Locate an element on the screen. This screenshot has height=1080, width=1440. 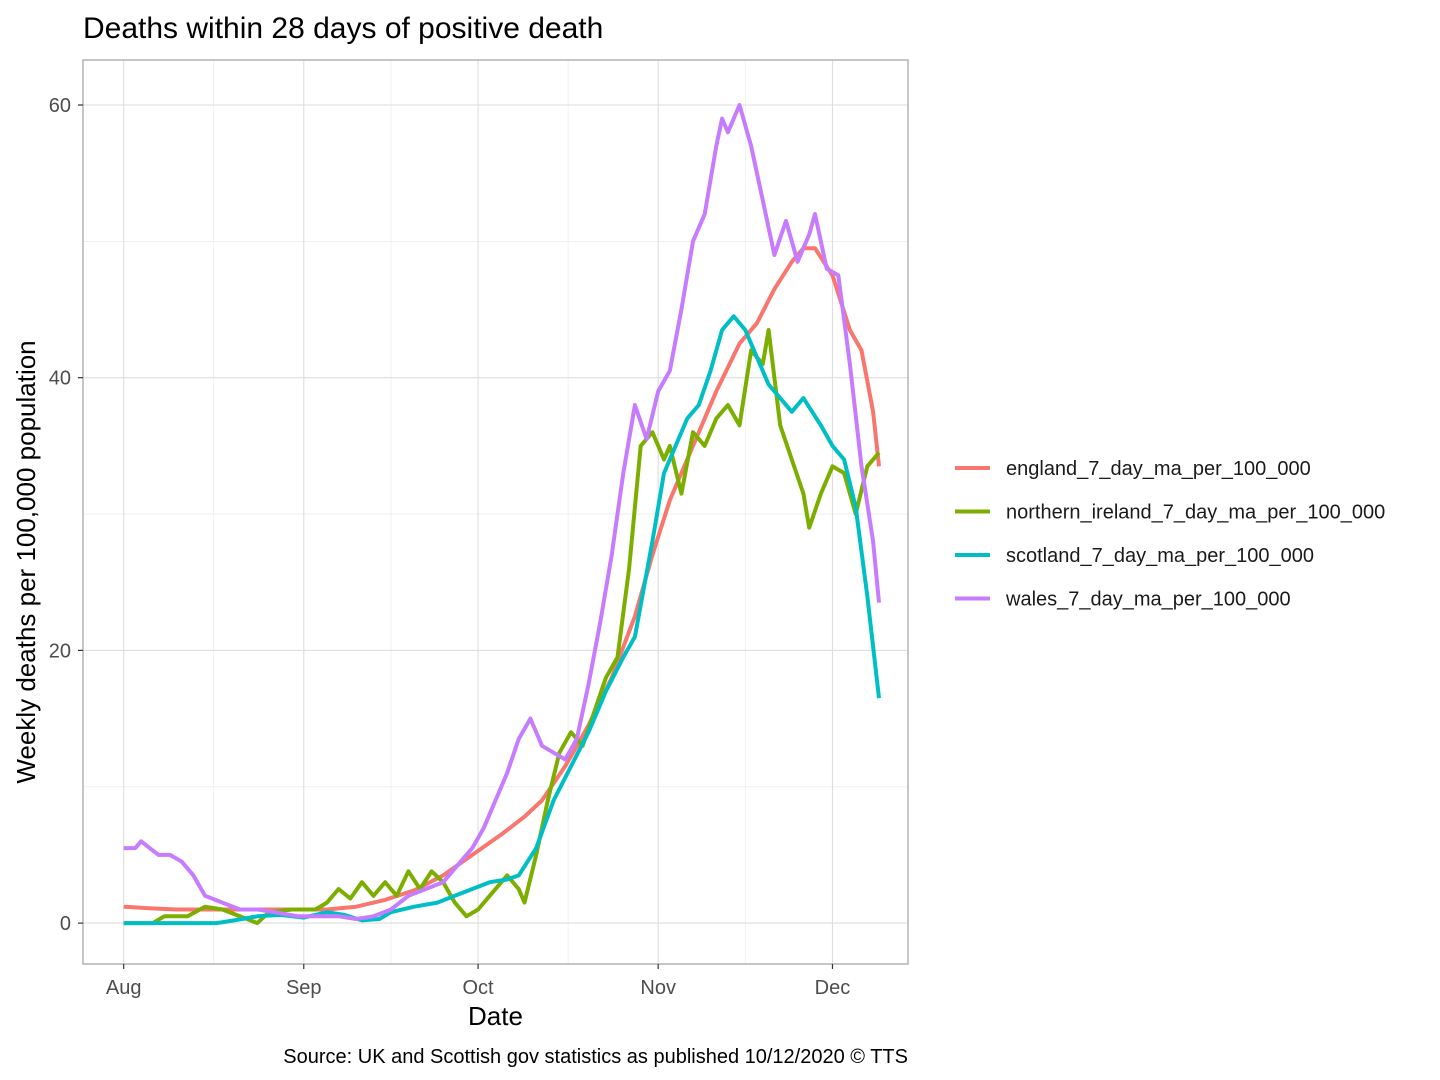
x-axis-ticks: Aug Sep Oct Nov Dec is located at coordinates (478, 981).